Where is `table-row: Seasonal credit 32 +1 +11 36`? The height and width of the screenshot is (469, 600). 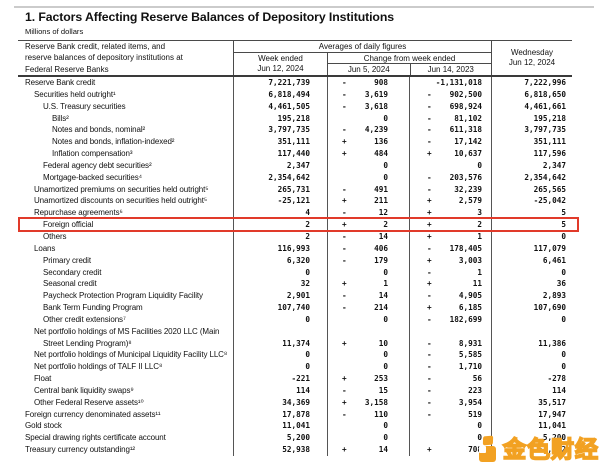
table-row: Seasonal credit 32 +1 +11 36 is located at coordinates (295, 284).